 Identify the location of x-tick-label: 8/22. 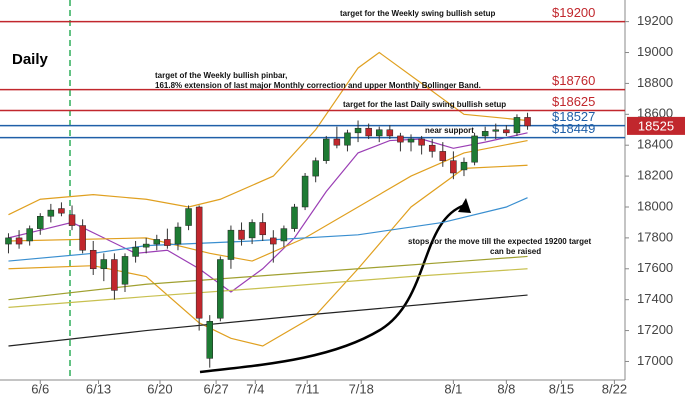
(614, 388).